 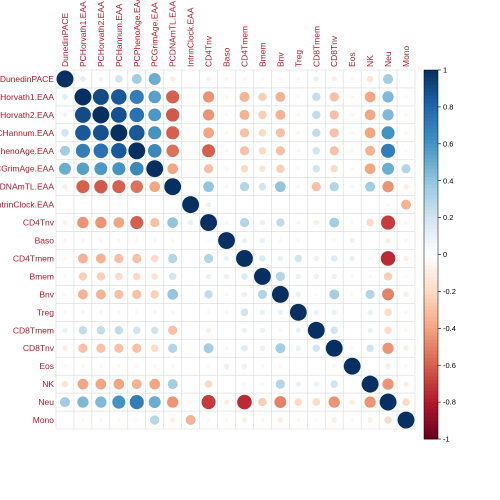 What do you see at coordinates (448, 217) in the screenshot?
I see `colorbar-tick-label: 0.2` at bounding box center [448, 217].